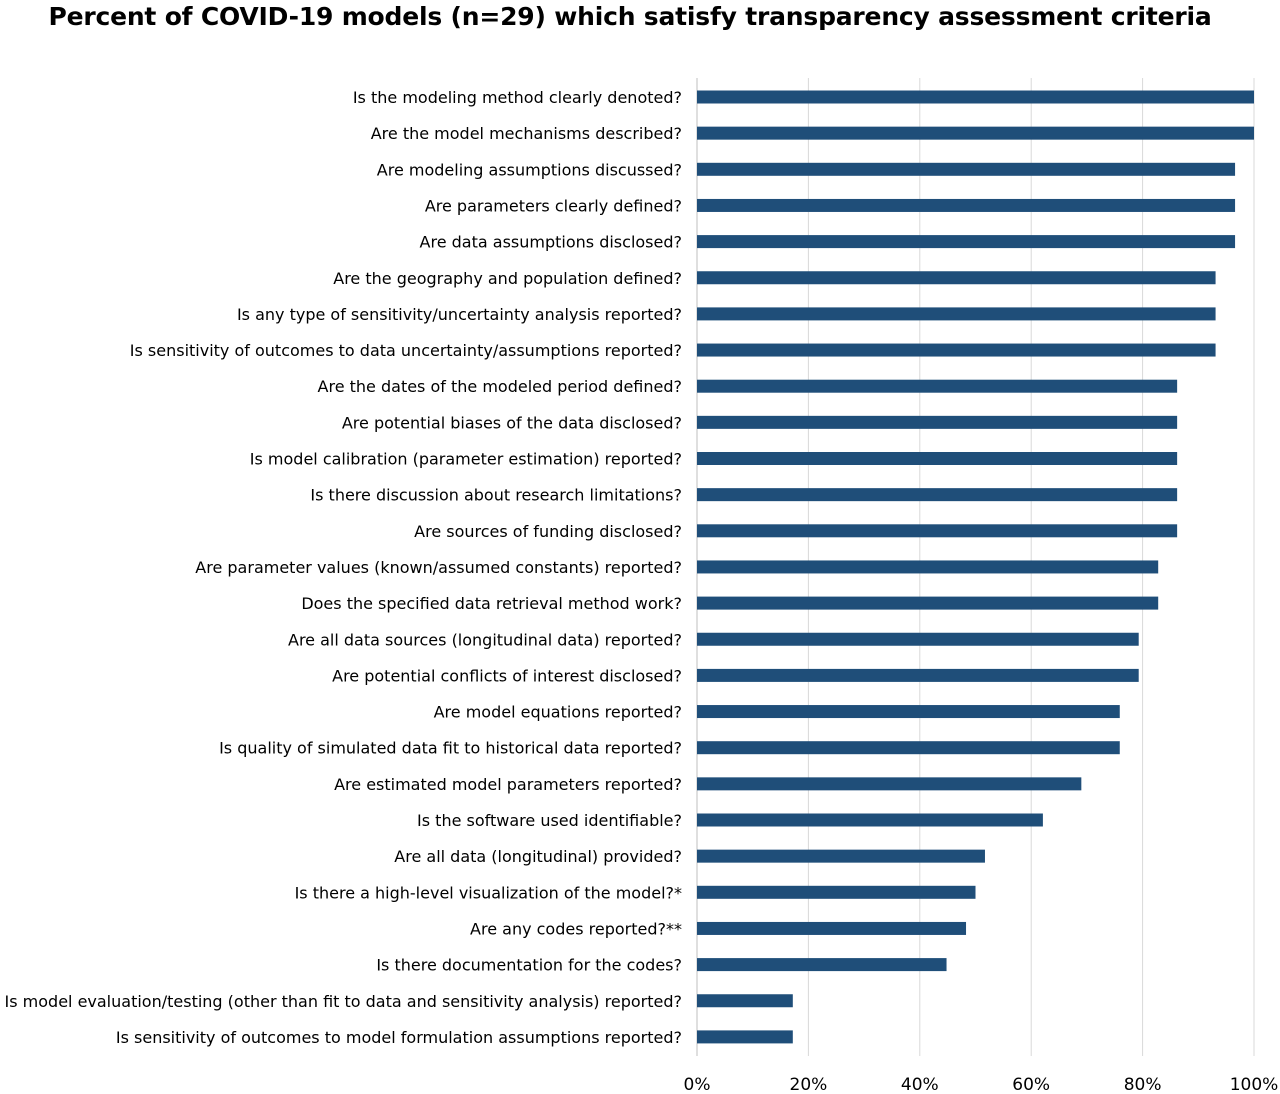  Describe the element at coordinates (529, 169) in the screenshot. I see `category-label: Are modeling assumptions discussed?` at that location.